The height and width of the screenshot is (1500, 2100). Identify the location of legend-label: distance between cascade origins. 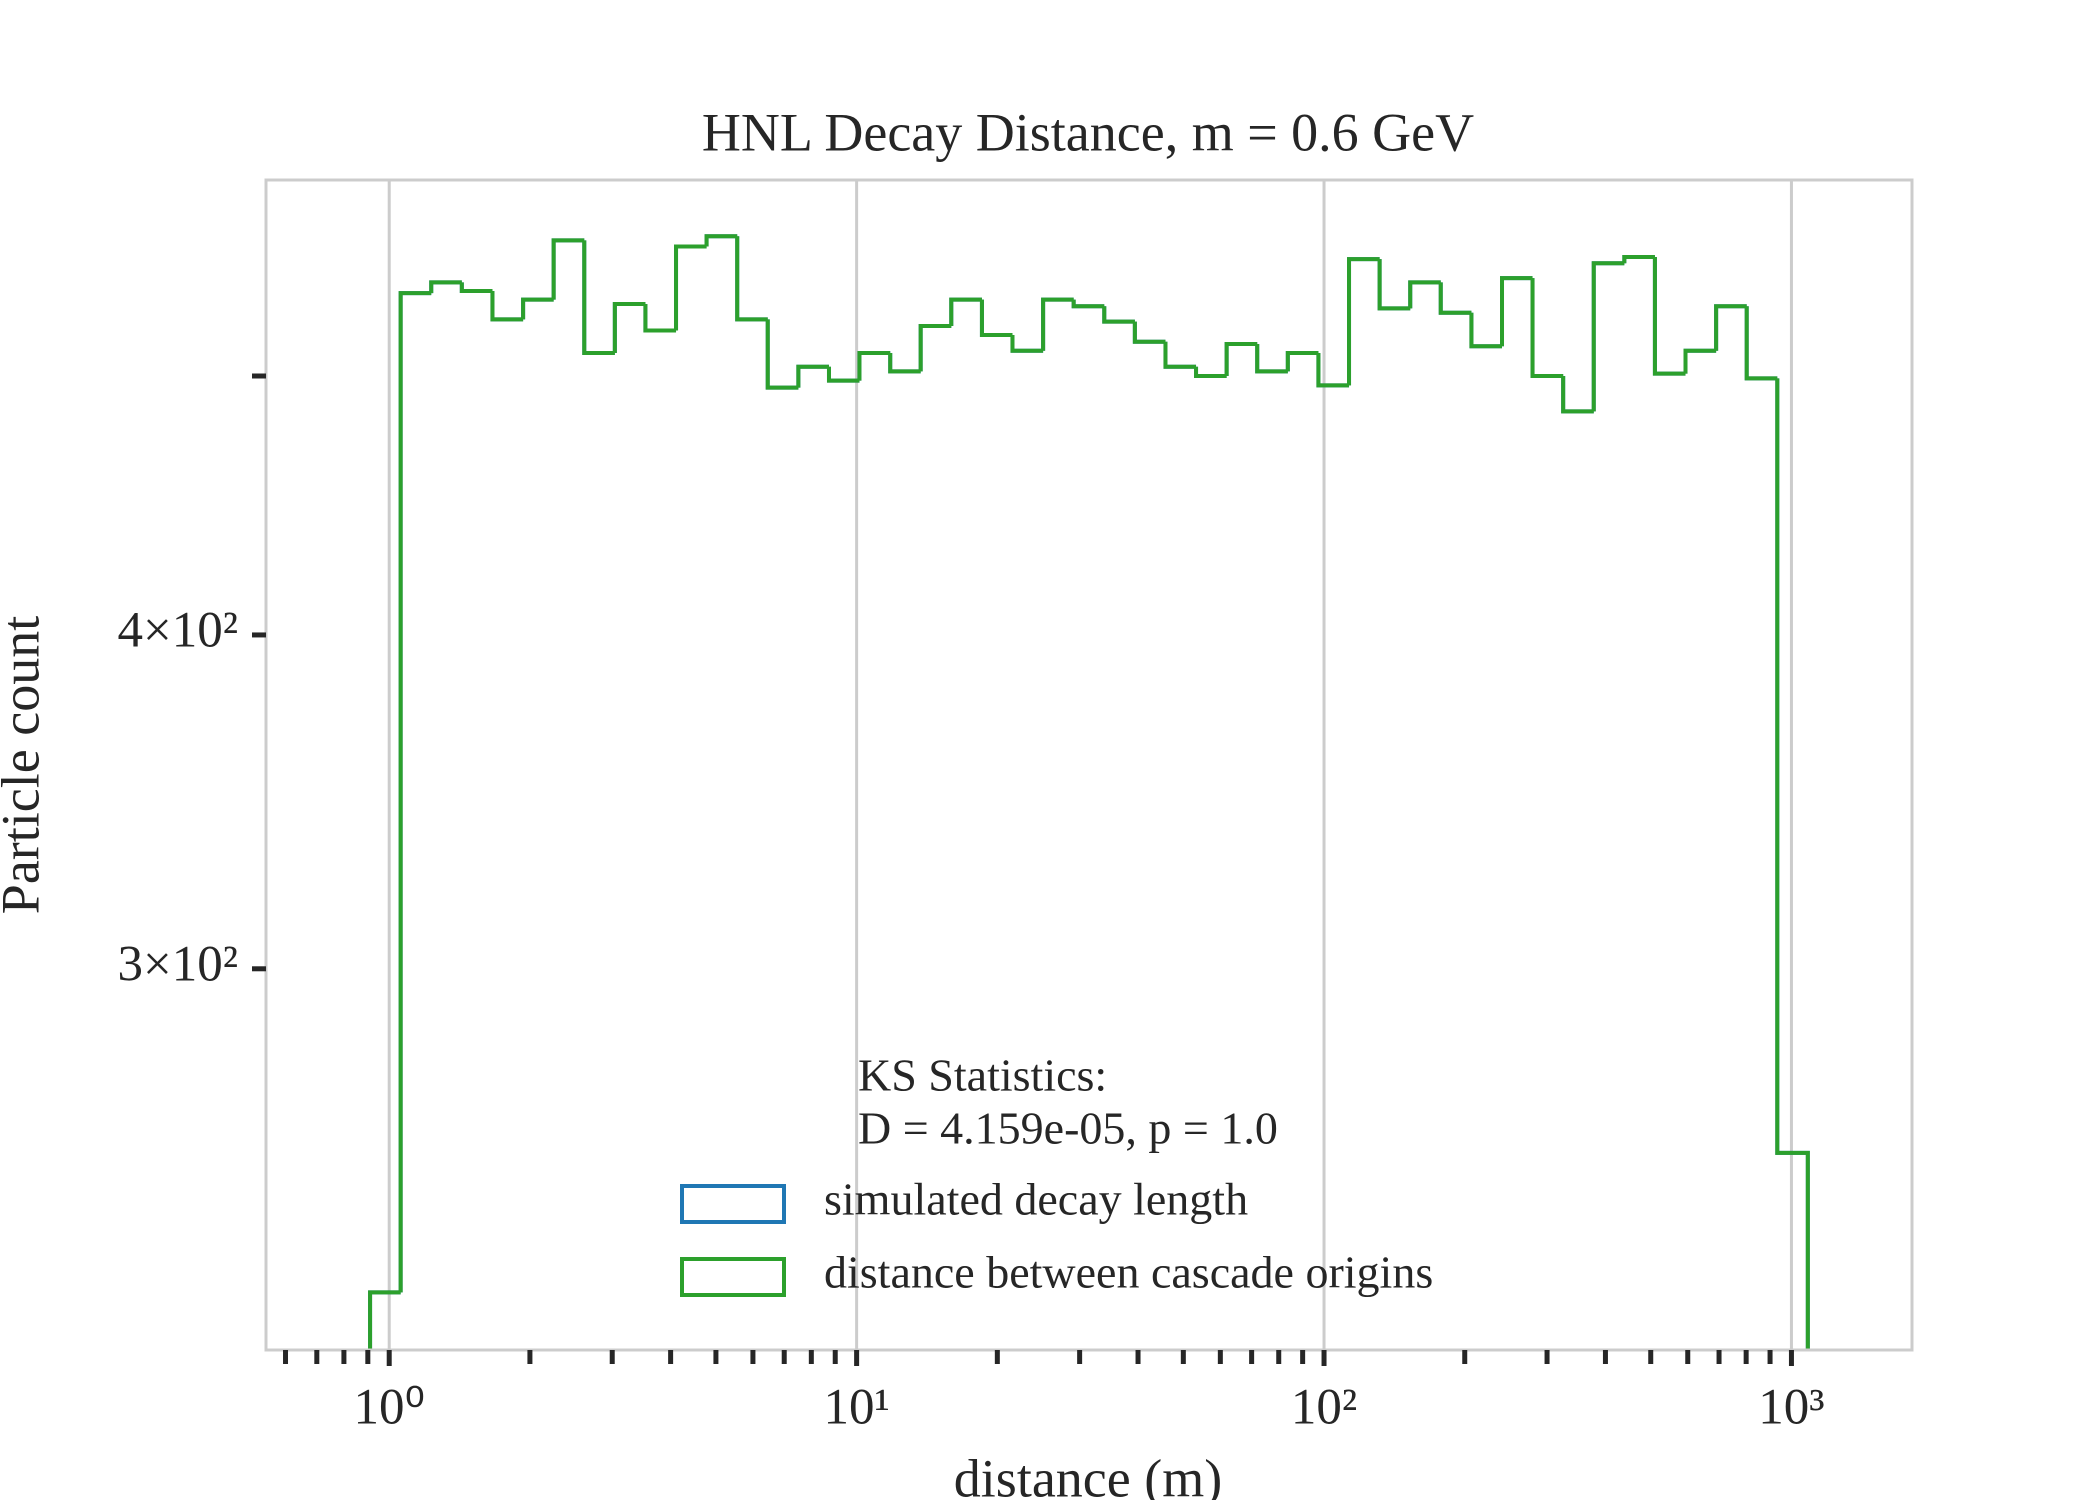
(1128, 1272).